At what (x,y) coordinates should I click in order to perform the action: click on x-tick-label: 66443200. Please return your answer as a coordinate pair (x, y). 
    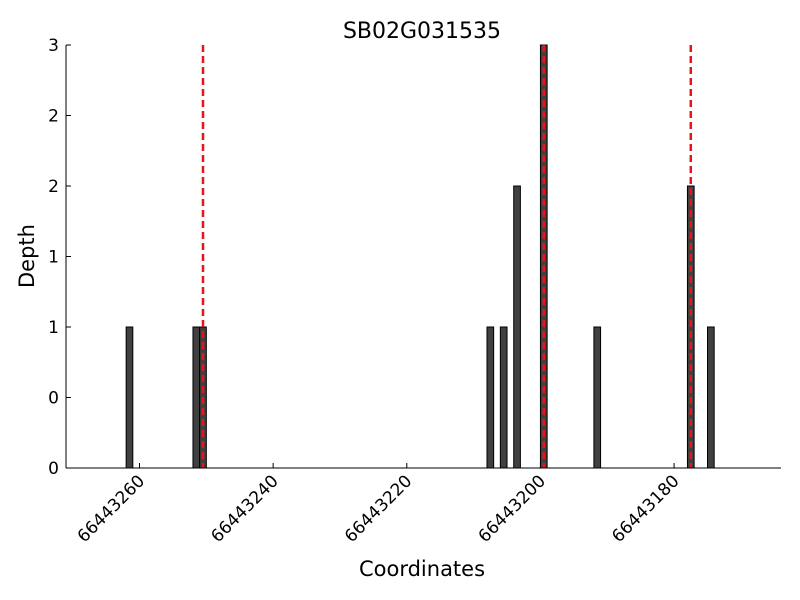
    Looking at the image, I should click on (512, 508).